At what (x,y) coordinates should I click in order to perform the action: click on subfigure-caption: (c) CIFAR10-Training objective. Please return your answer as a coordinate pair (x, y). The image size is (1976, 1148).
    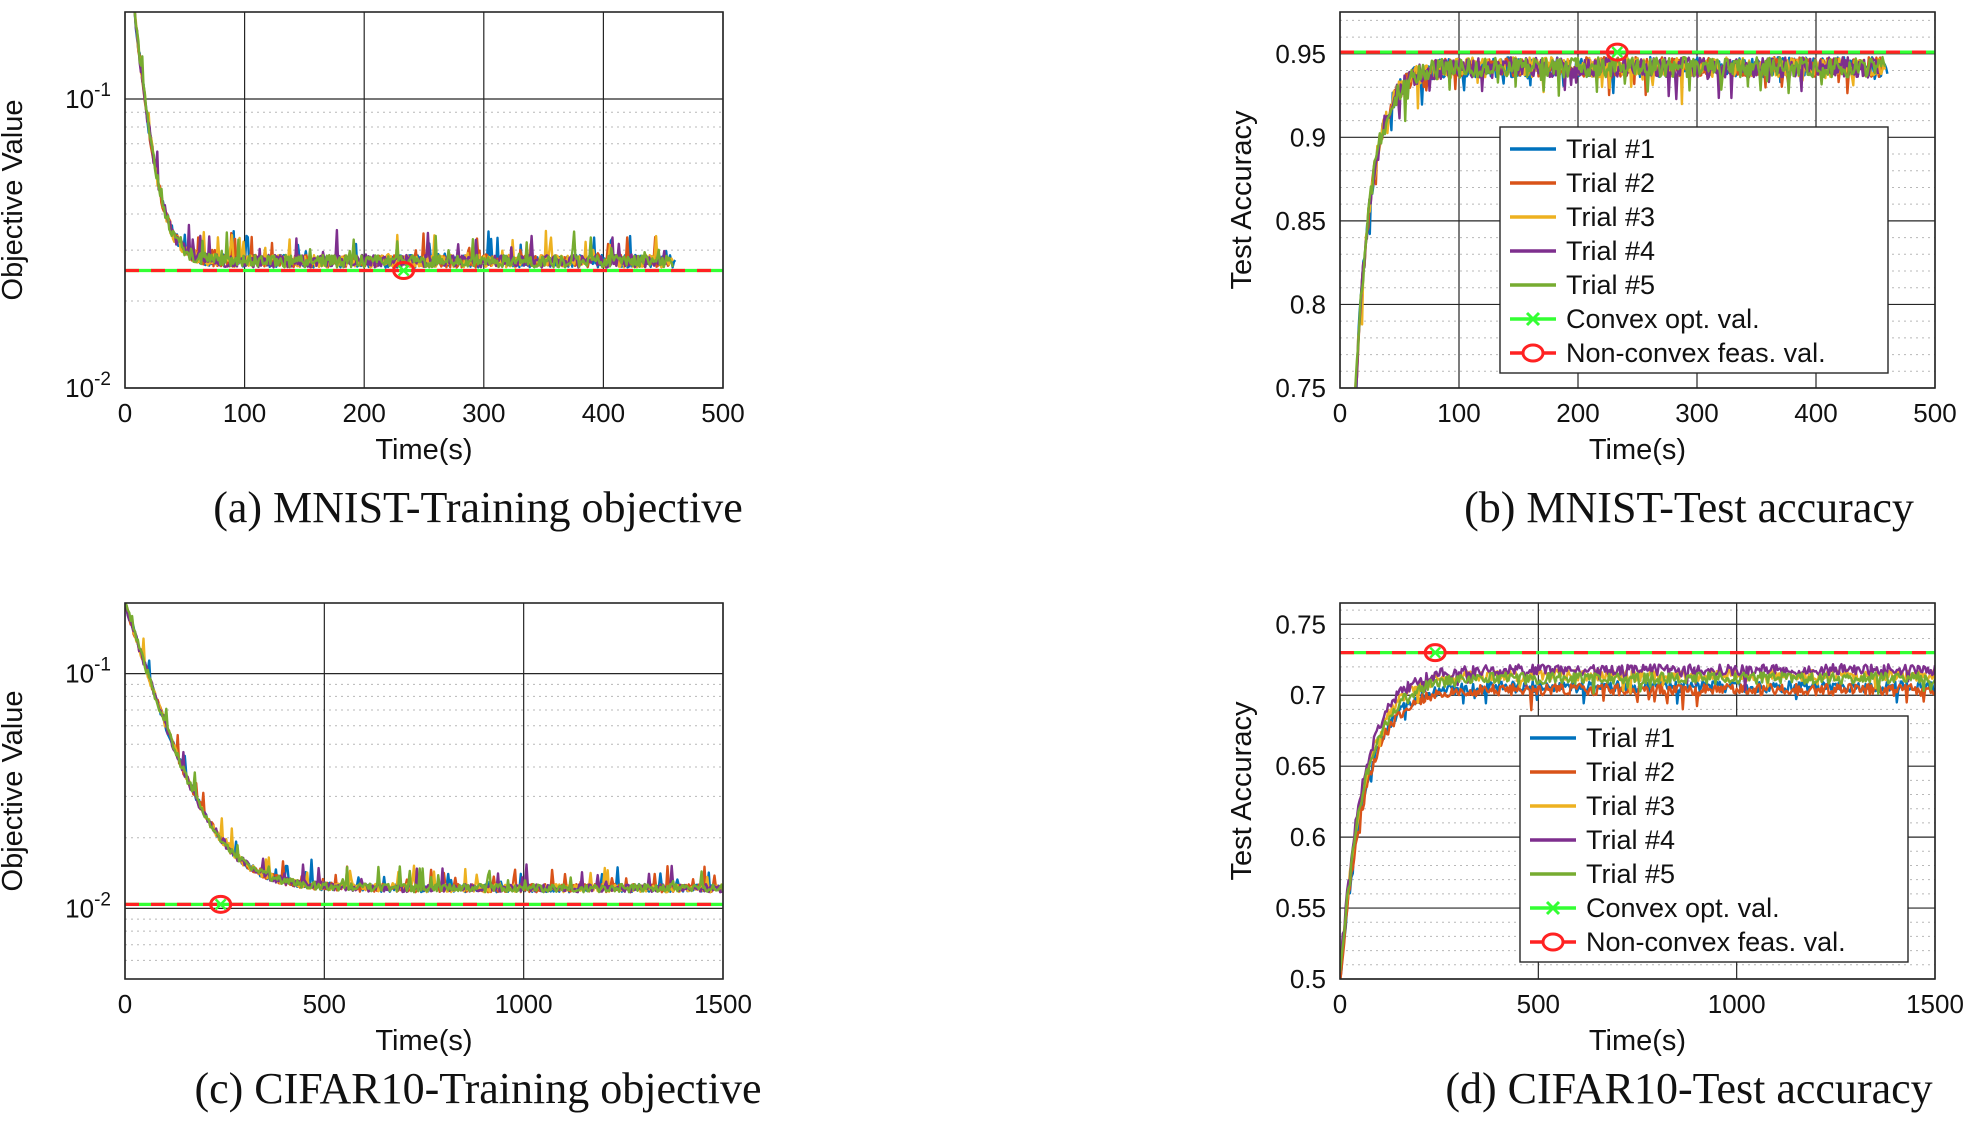
    Looking at the image, I should click on (477, 1088).